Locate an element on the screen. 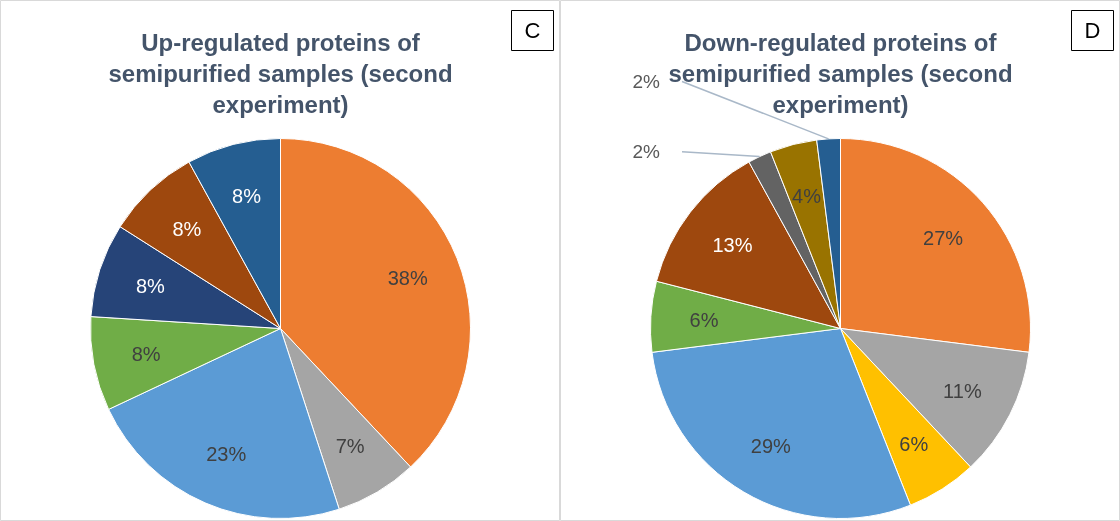  data-label: 7% is located at coordinates (350, 446).